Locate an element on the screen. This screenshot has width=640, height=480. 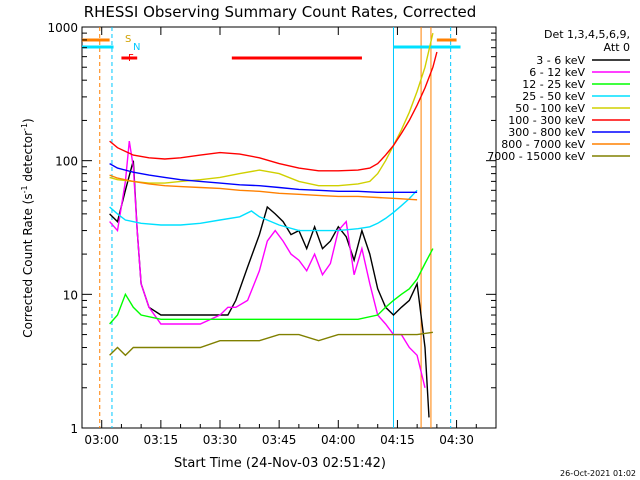
legend-label-4: 25 - 50 keV is located at coordinates (553, 96).